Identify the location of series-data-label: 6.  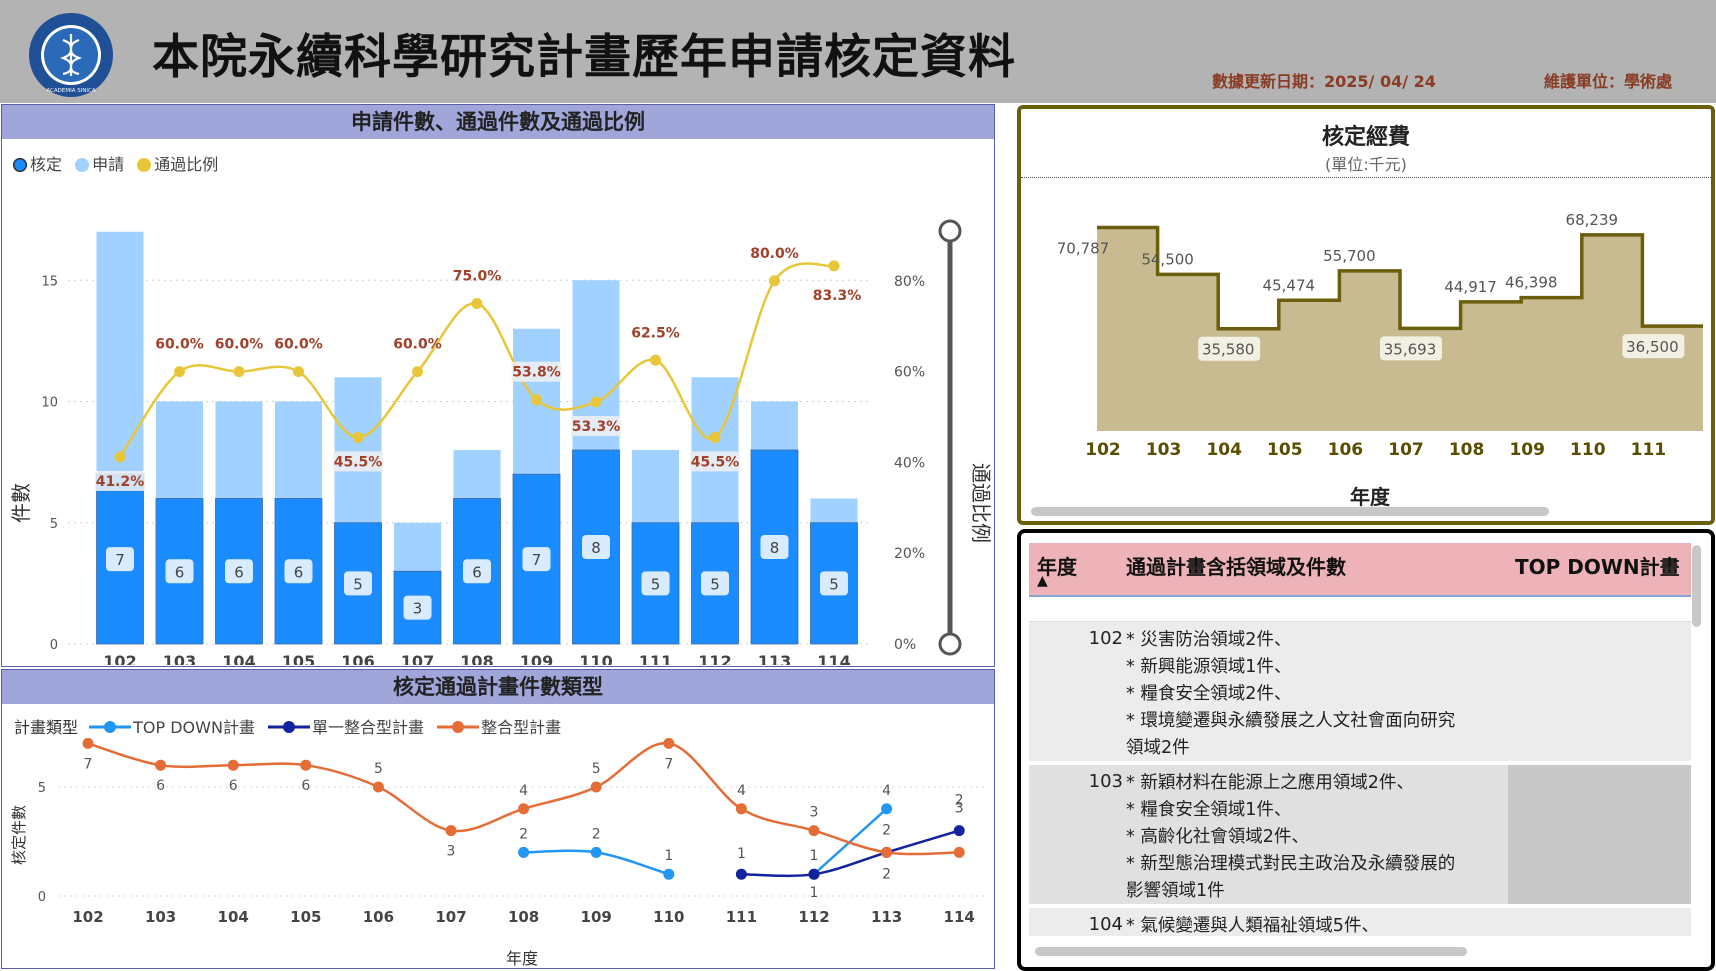
(233, 786).